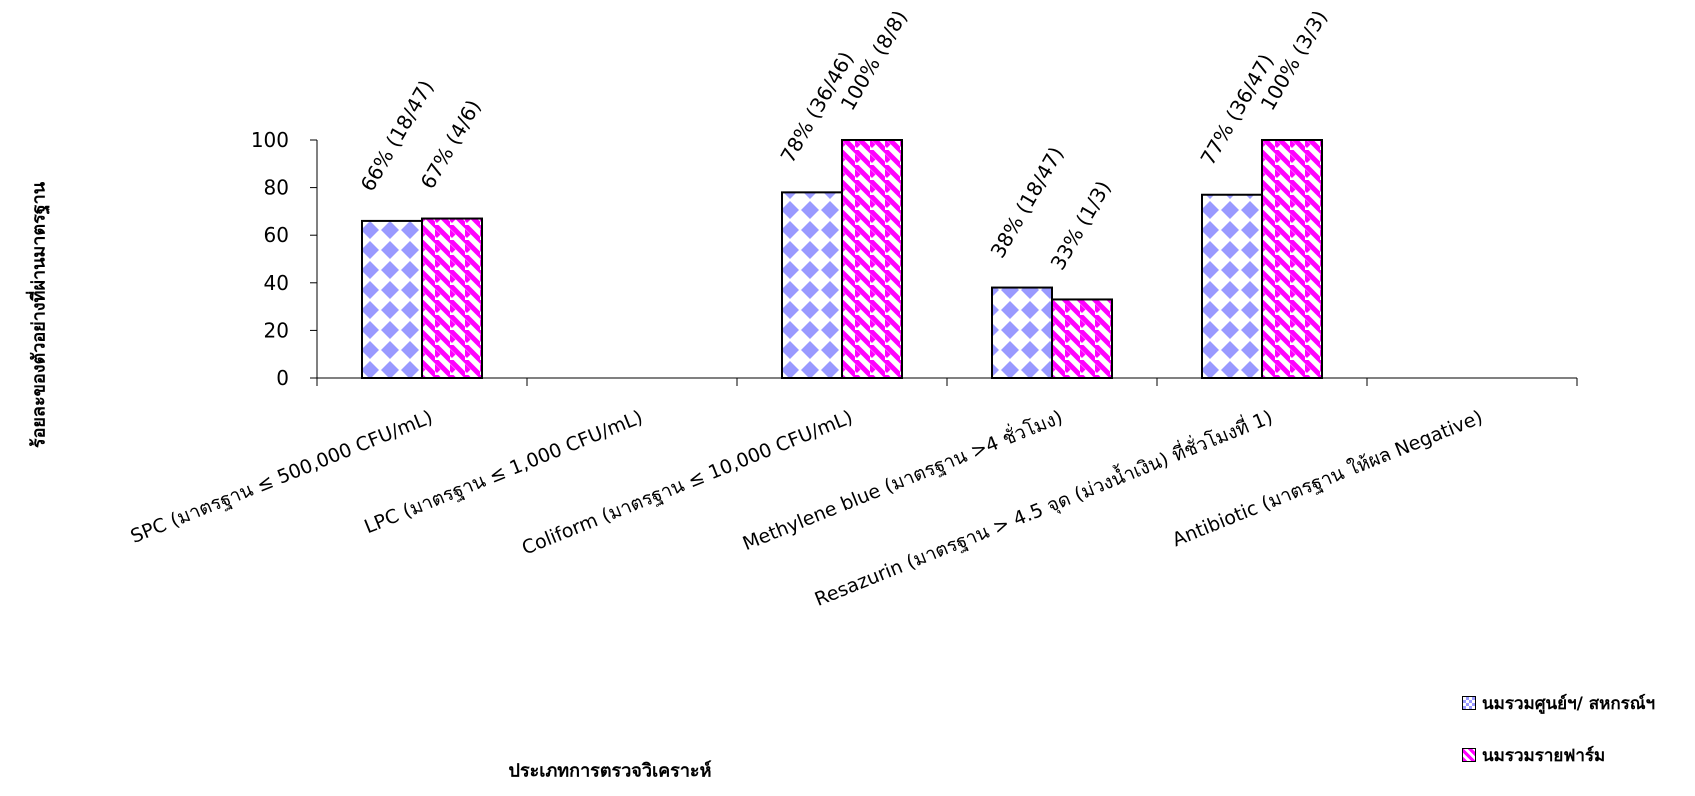 The height and width of the screenshot is (796, 1695). What do you see at coordinates (276, 330) in the screenshot?
I see `y-tick-label: 20` at bounding box center [276, 330].